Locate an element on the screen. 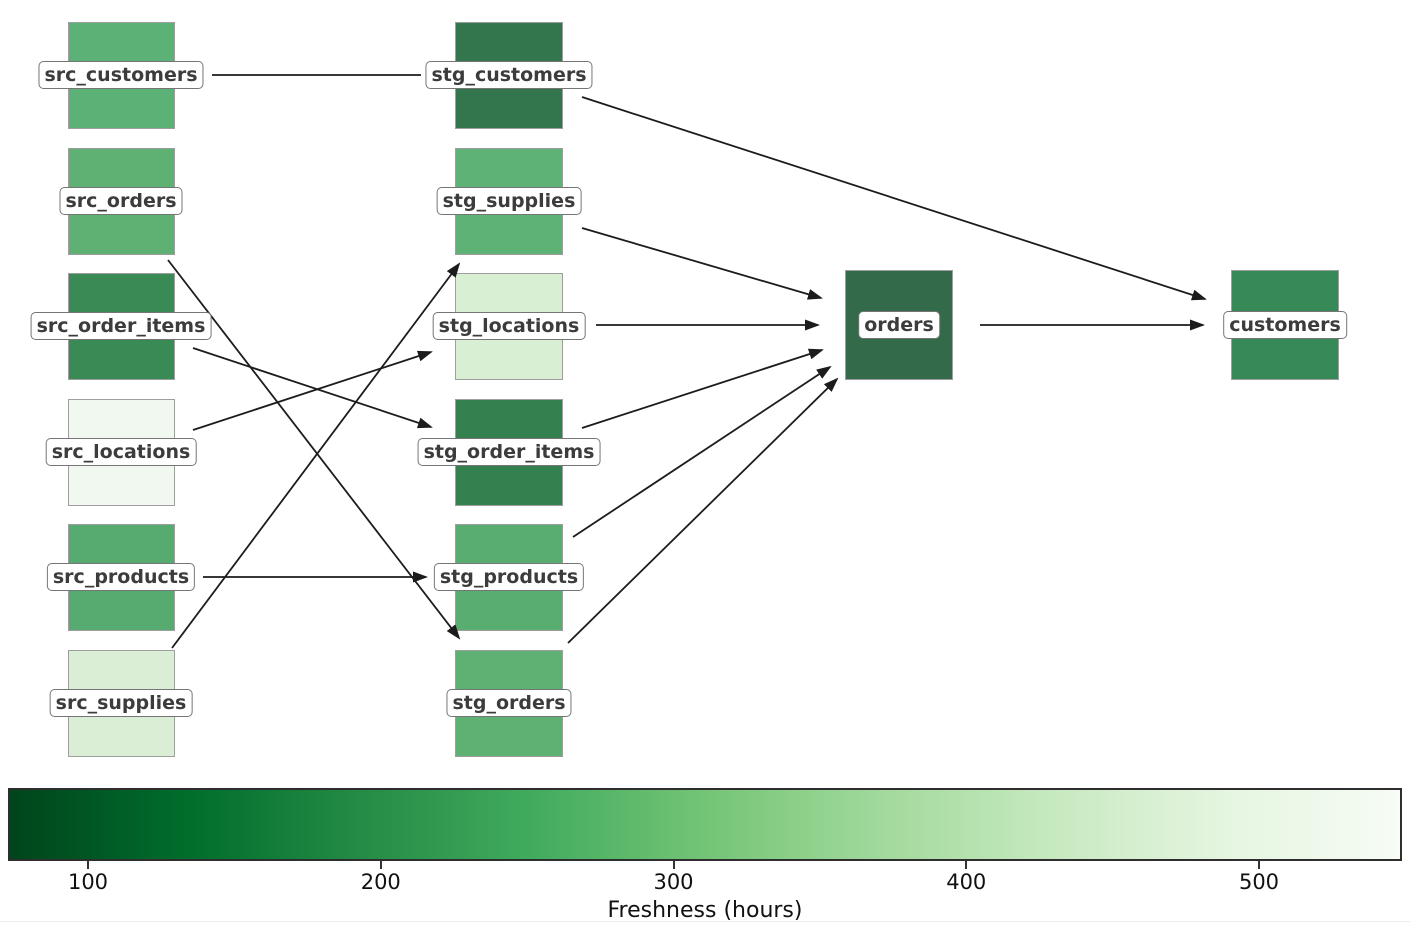 Image resolution: width=1410 pixels, height=926 pixels. bottom-rule is located at coordinates (705, 921).